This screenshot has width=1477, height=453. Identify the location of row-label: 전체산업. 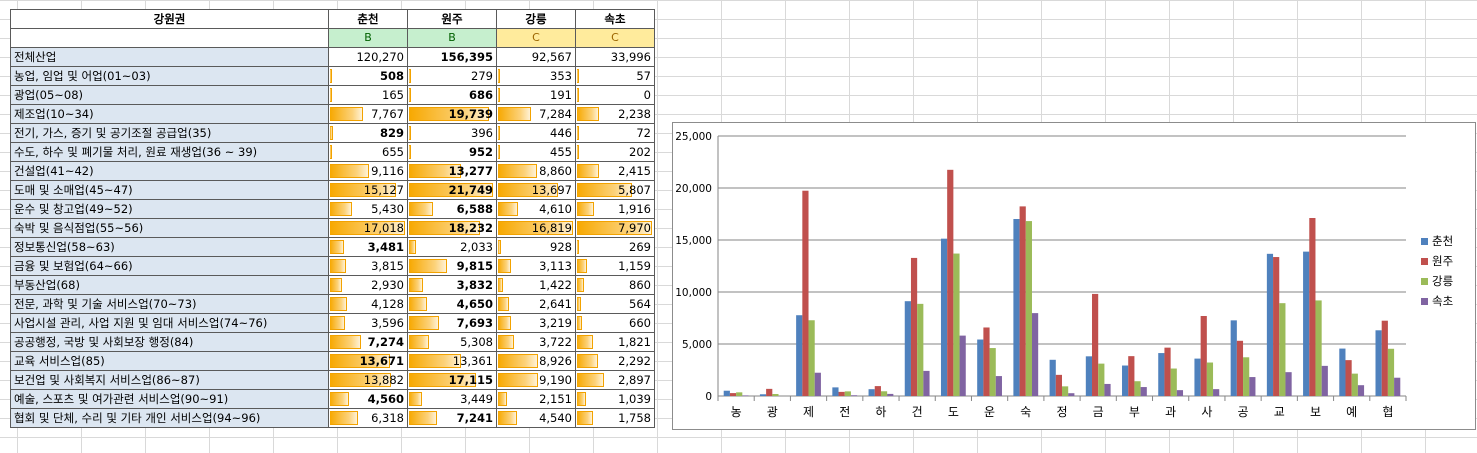
(169, 57).